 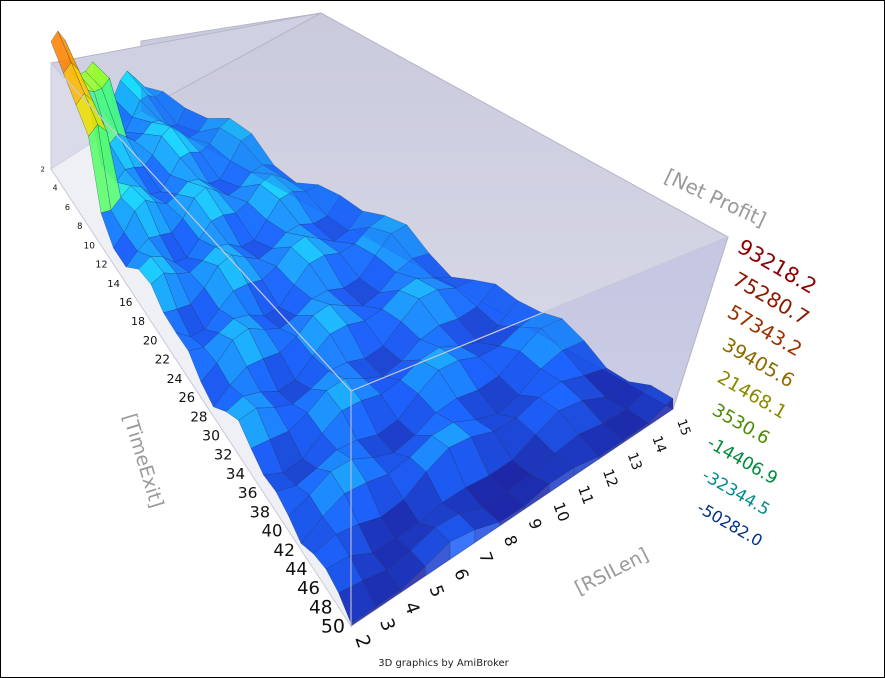 What do you see at coordinates (43, 169) in the screenshot?
I see `y-tick-label: 2` at bounding box center [43, 169].